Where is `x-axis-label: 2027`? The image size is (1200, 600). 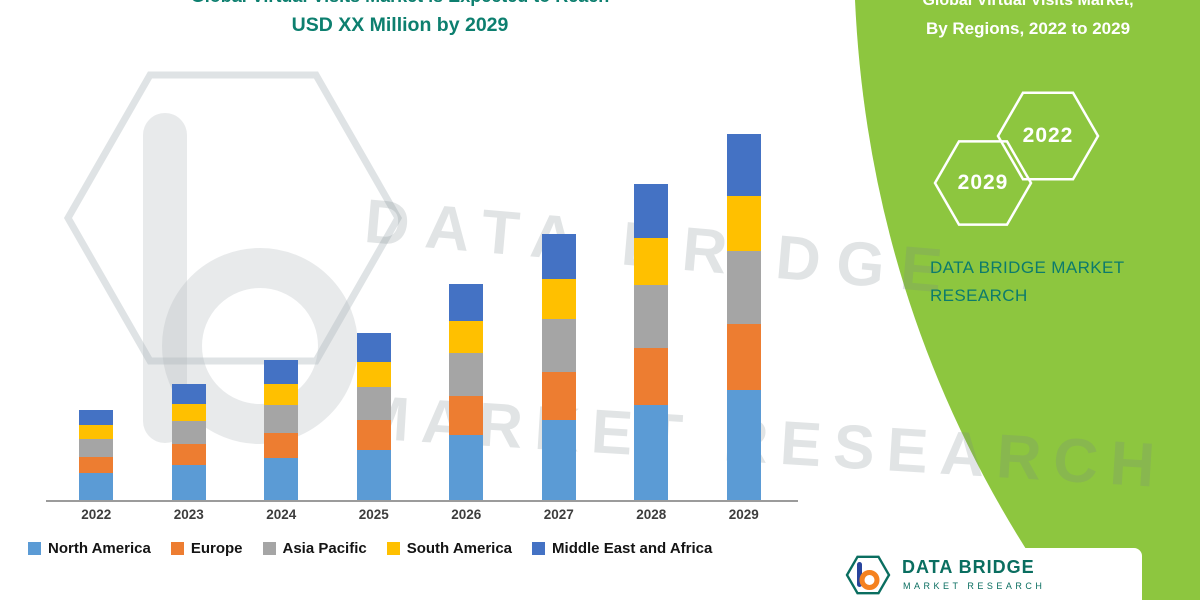
x-axis-label: 2027 is located at coordinates (558, 514).